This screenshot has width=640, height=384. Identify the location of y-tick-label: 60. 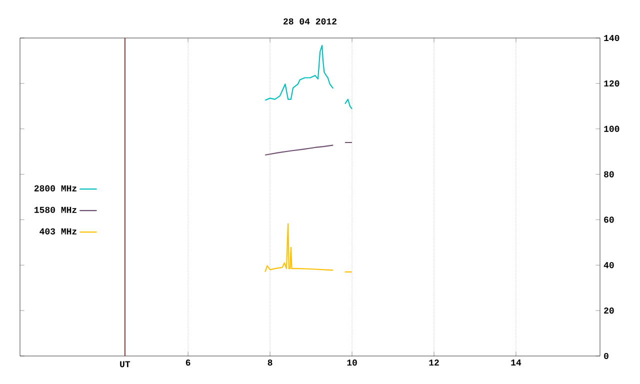
(609, 219).